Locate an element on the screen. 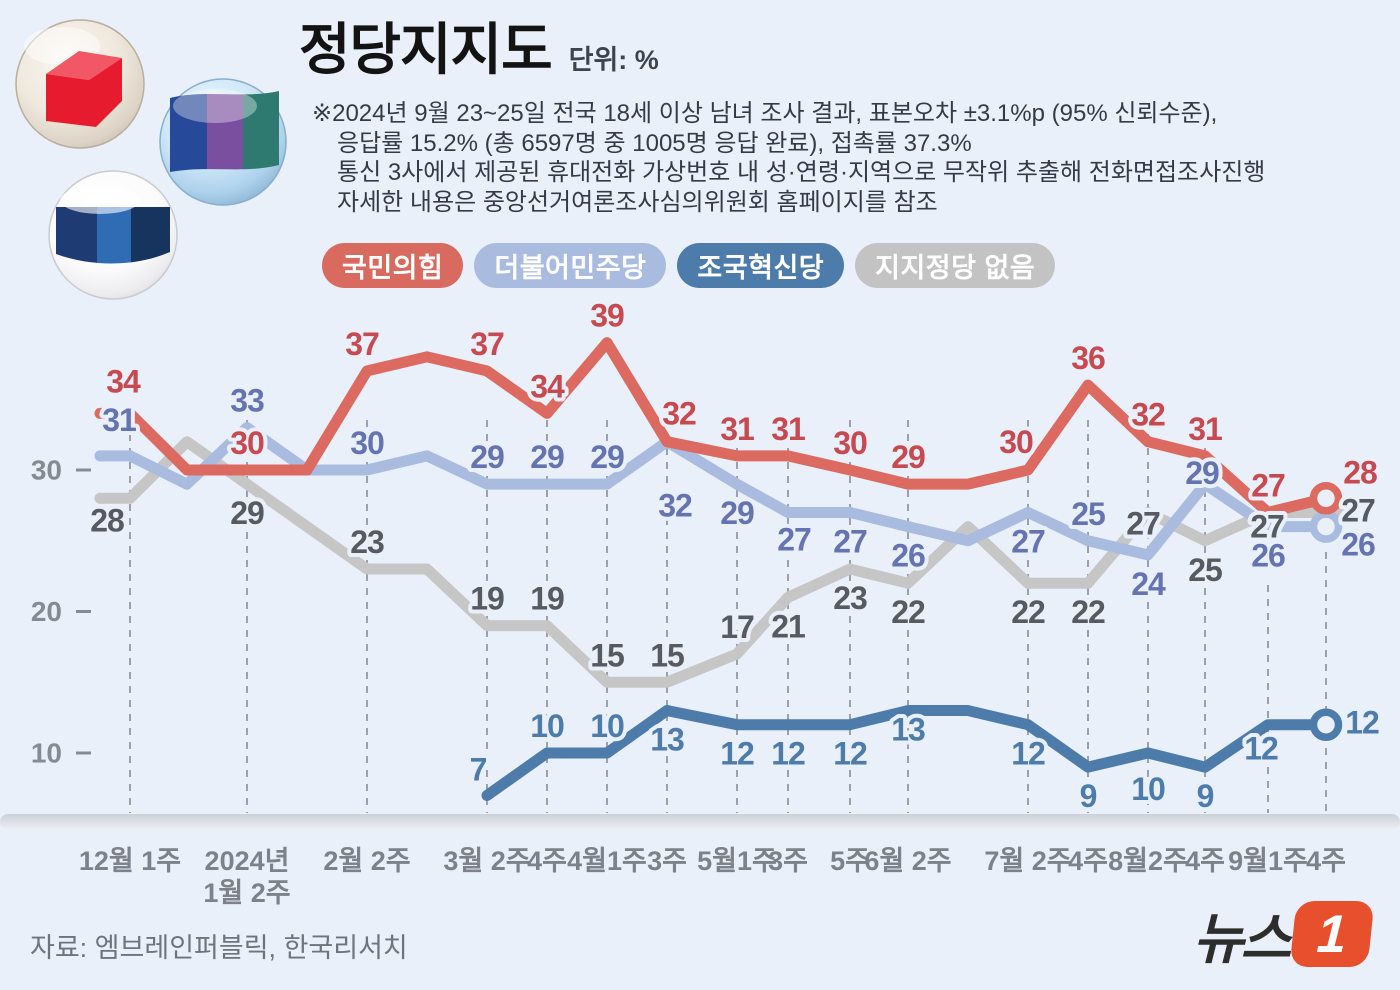 This screenshot has width=1400, height=990. svg-text: 2월 2주 is located at coordinates (366, 861).